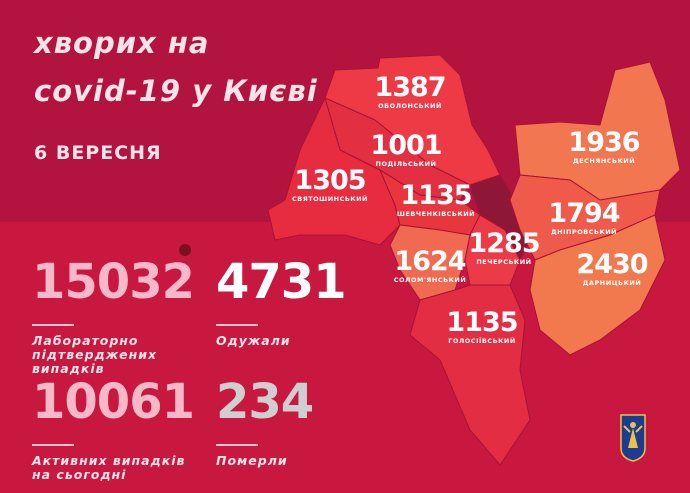  What do you see at coordinates (176, 91) in the screenshot?
I see `title-line-2: covid-19 у Києві` at bounding box center [176, 91].